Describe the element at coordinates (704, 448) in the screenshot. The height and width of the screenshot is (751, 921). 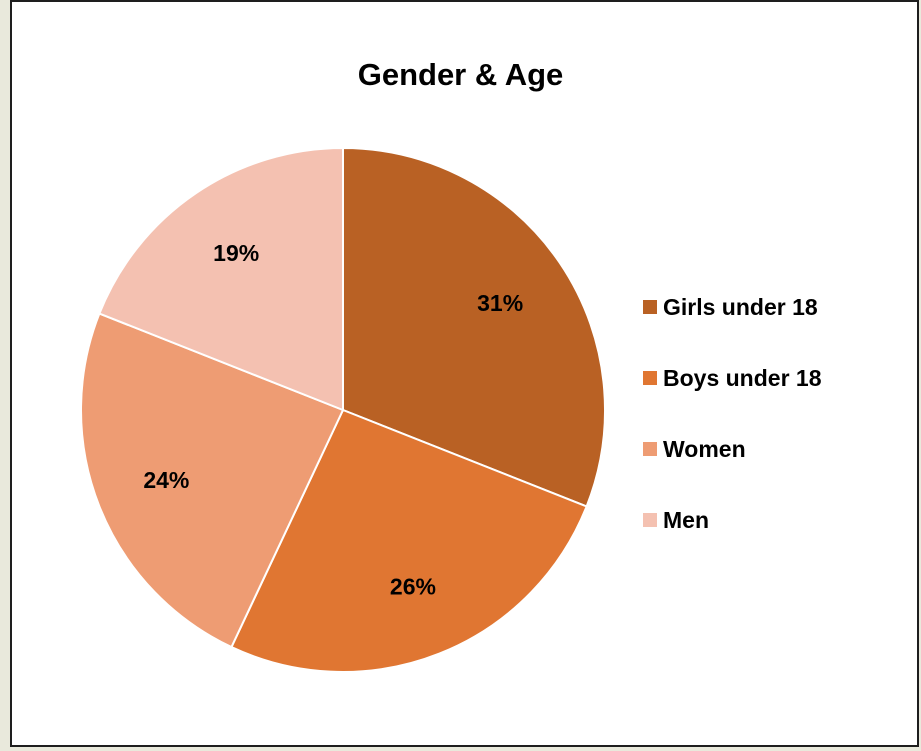
I see `legend-label: Women` at that location.